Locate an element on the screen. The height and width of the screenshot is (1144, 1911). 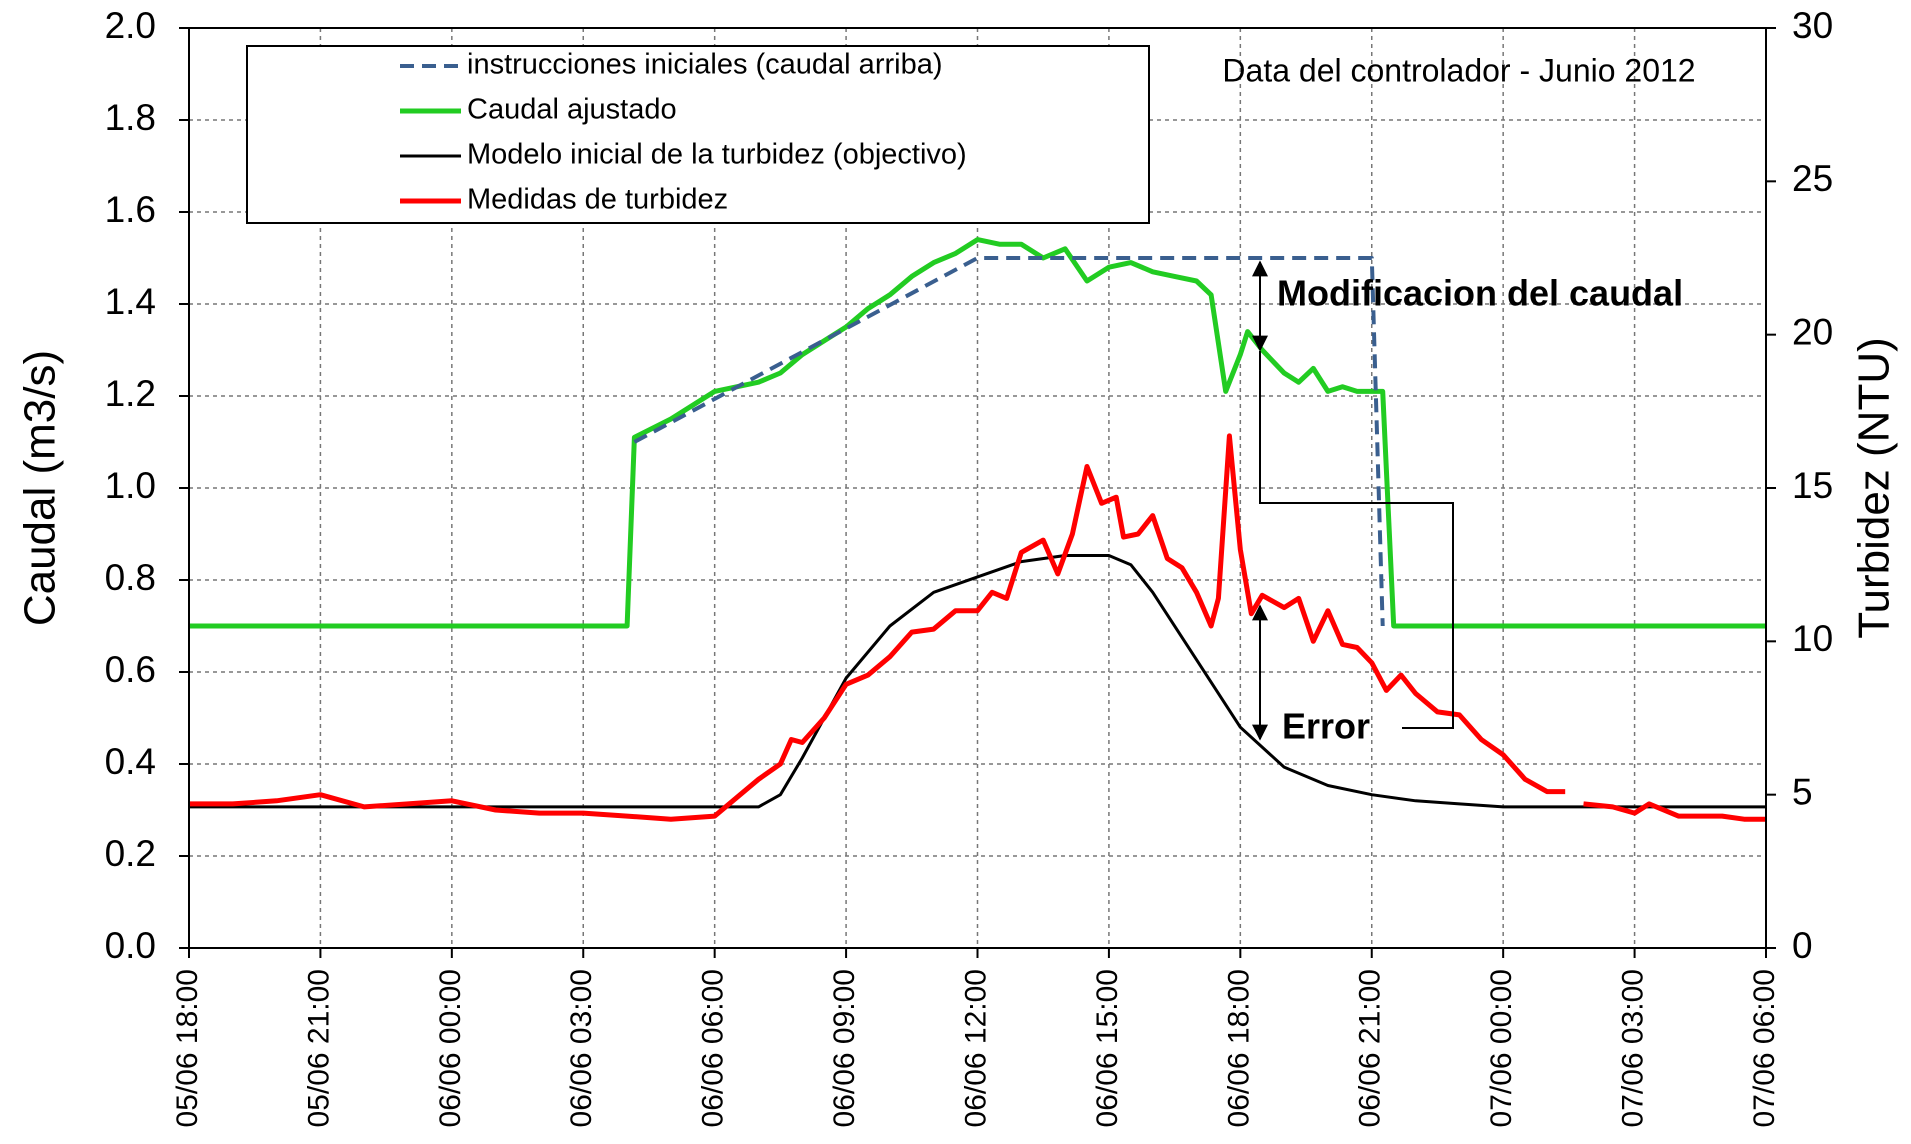
x-tick-label: 07/06 00:00 is located at coordinates (1501, 1048).